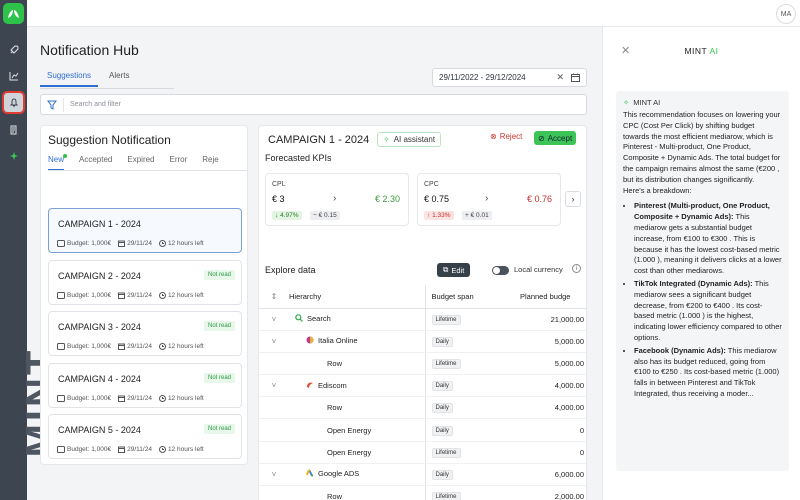 This screenshot has width=800, height=500. Describe the element at coordinates (509, 77) in the screenshot. I see `date-range-picker: 29/11/2022 - 29/12/2024 ✕` at that location.